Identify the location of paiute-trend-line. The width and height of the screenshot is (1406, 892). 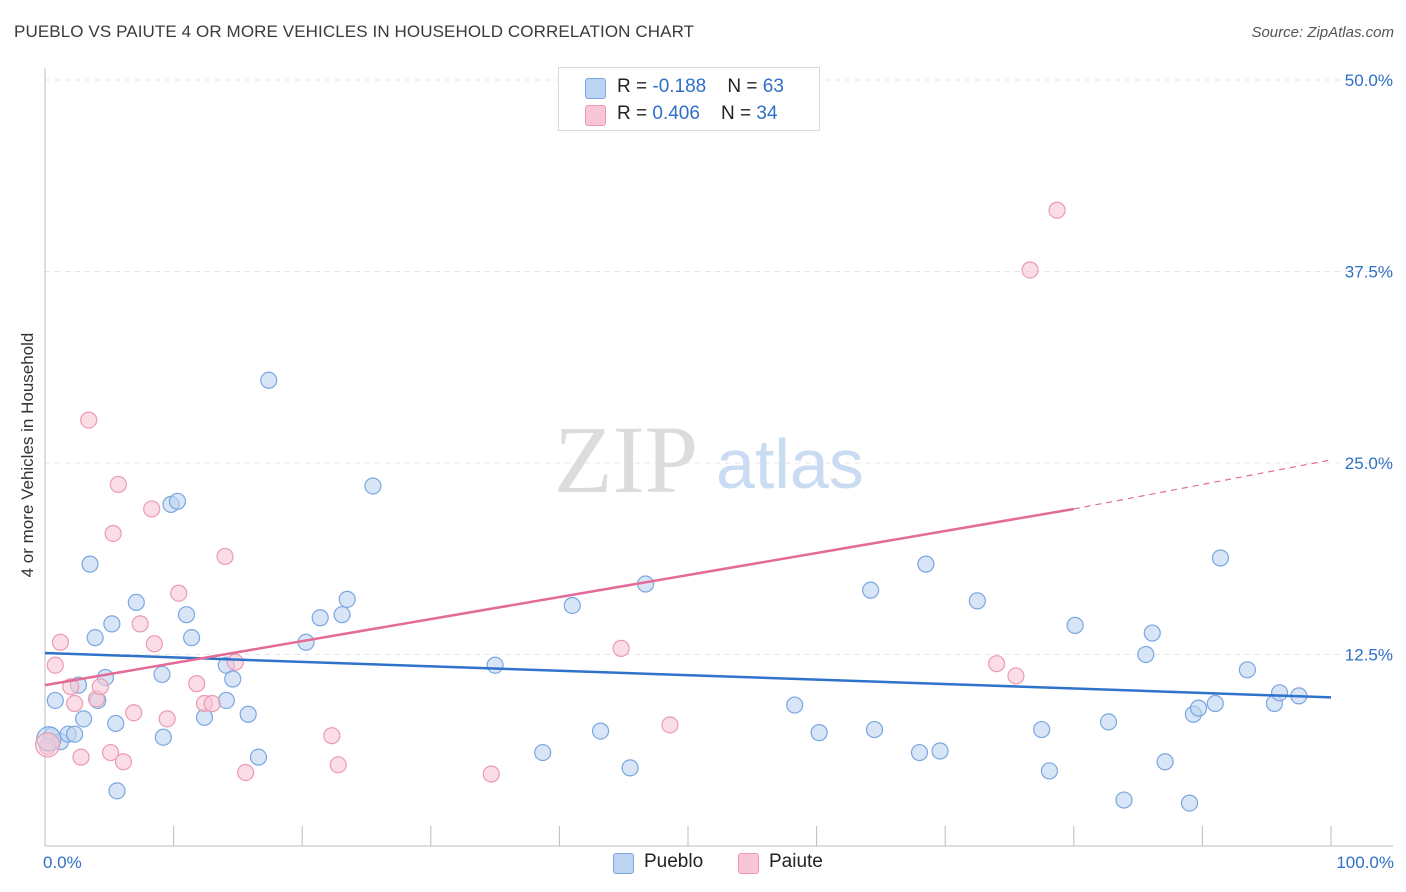
(559, 597).